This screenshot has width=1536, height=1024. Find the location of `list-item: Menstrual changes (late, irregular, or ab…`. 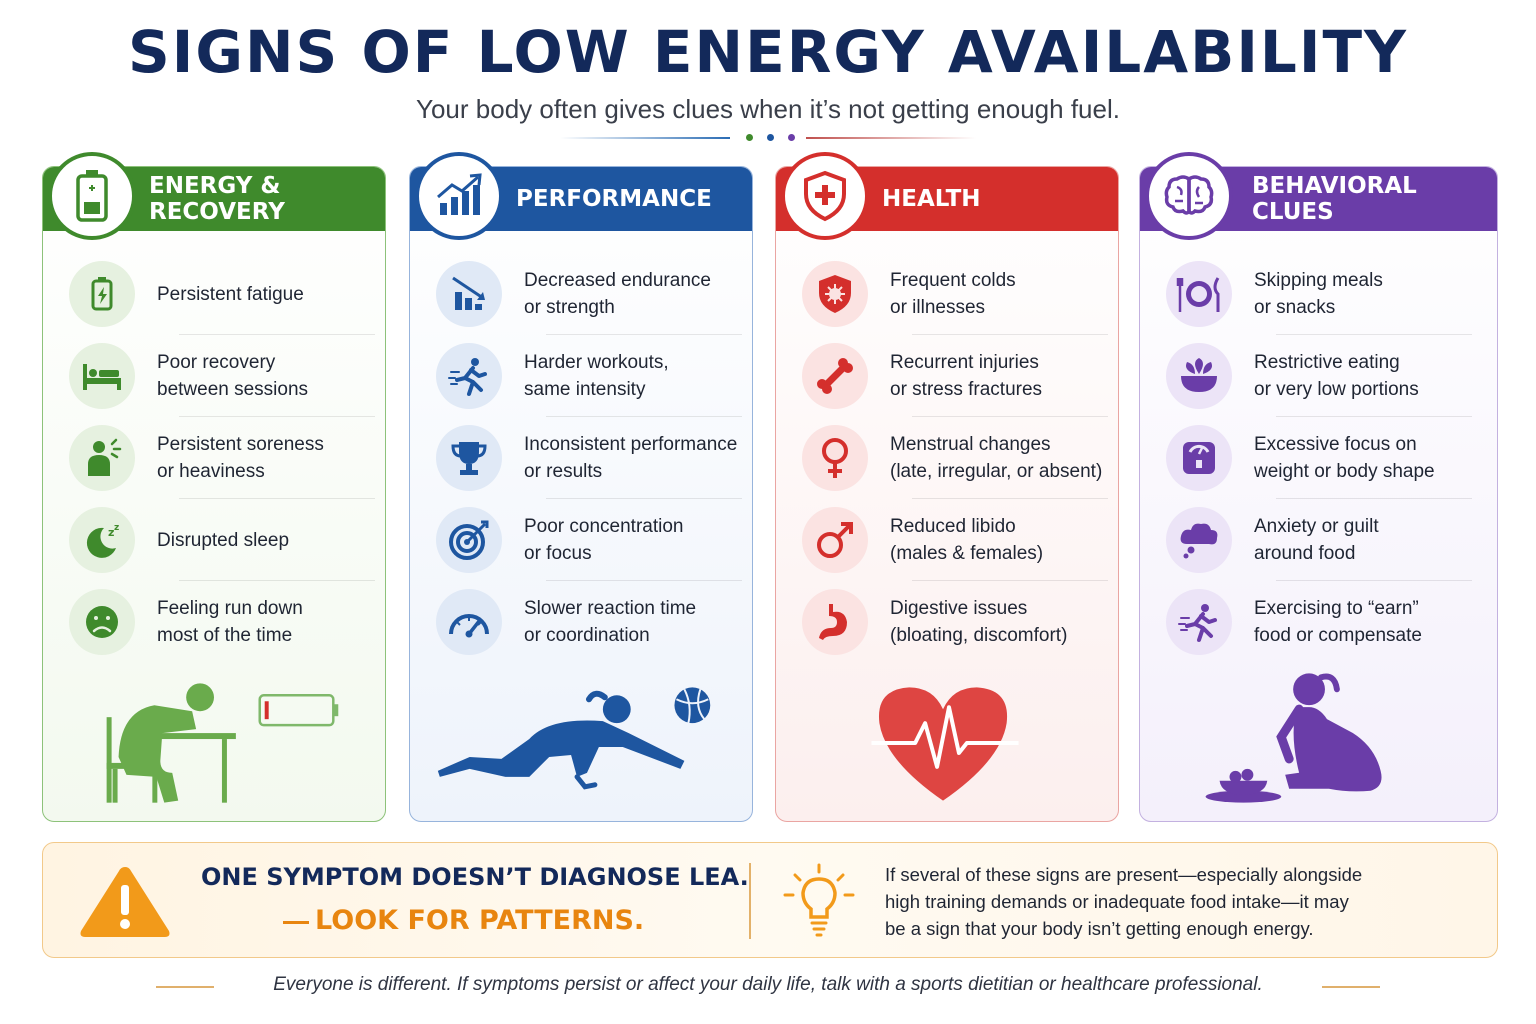

list-item: Menstrual changes (late, irregular, or ab… is located at coordinates (955, 458).